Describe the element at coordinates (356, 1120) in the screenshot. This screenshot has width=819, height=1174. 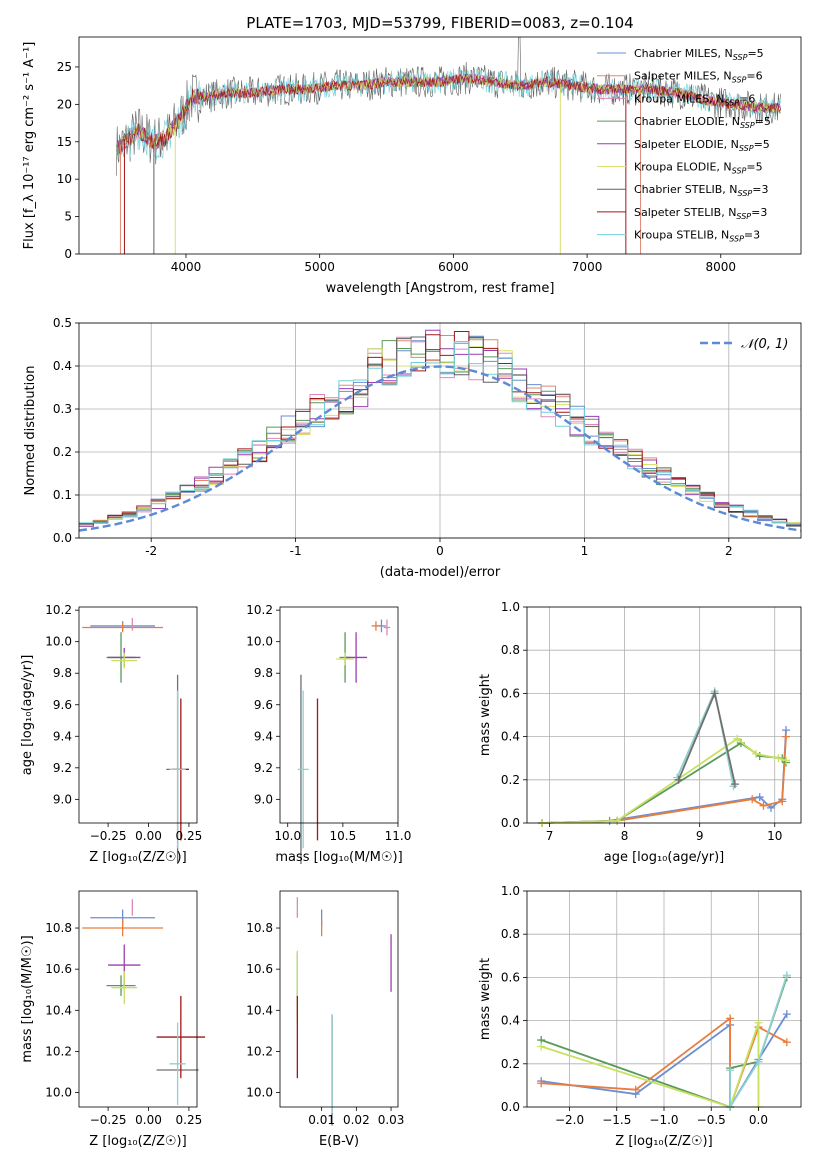
I see `mass_vs_ebv-x-tick-label: 0.02` at that location.